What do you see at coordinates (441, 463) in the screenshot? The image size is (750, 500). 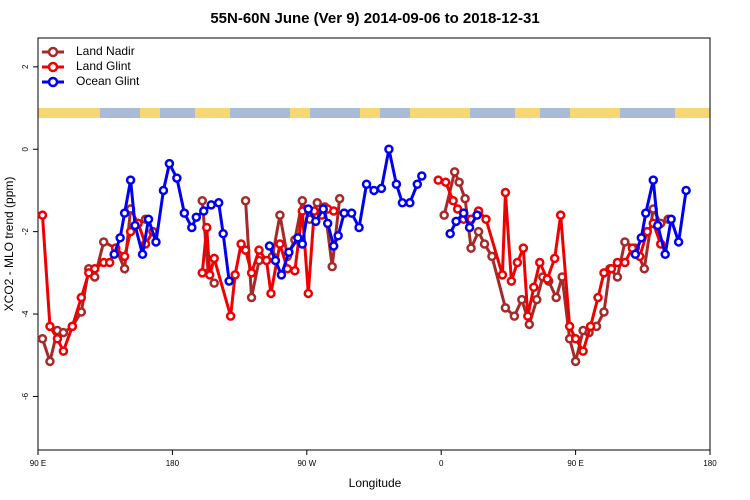 I see `x-tick-label: 0` at bounding box center [441, 463].